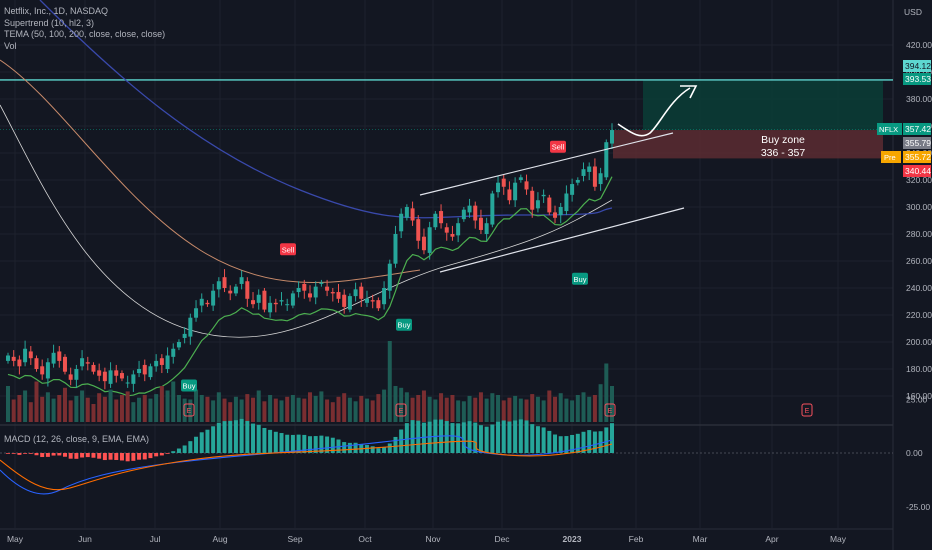 The height and width of the screenshot is (550, 932). Describe the element at coordinates (155, 539) in the screenshot. I see `x-tick-label: Jul` at that location.